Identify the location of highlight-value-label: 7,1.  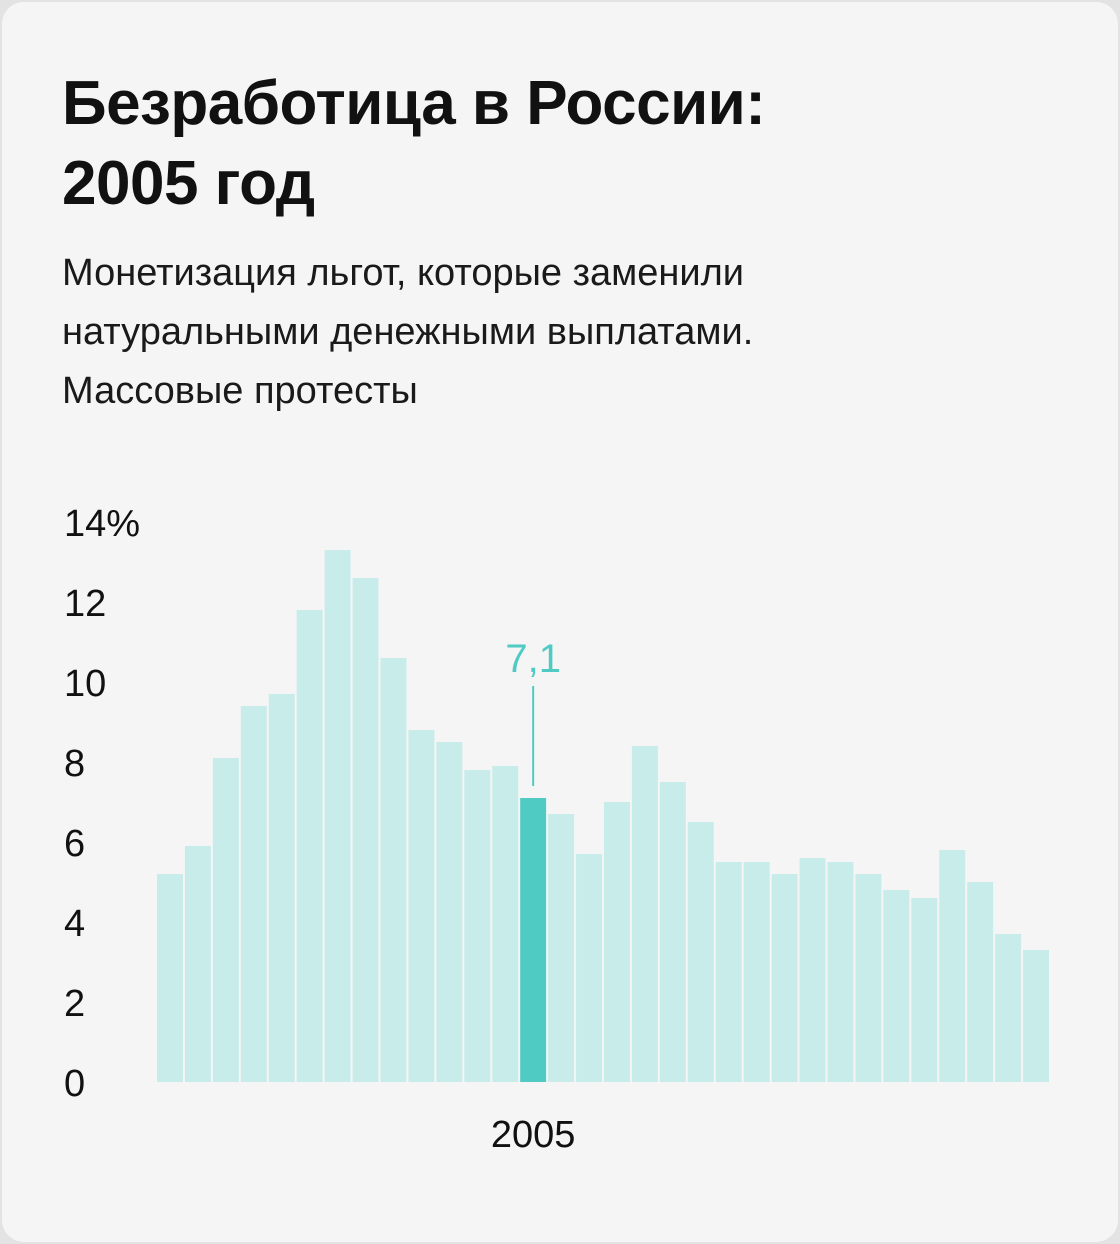
(533, 659).